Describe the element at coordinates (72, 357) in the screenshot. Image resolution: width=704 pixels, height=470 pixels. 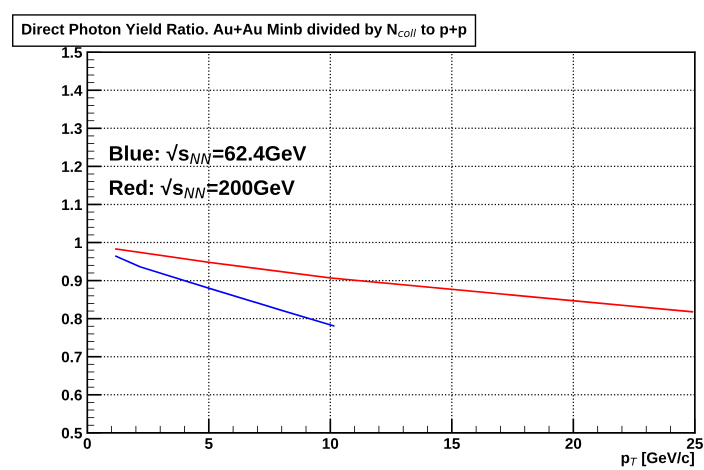
I see `y-tick-label: 0.7` at that location.